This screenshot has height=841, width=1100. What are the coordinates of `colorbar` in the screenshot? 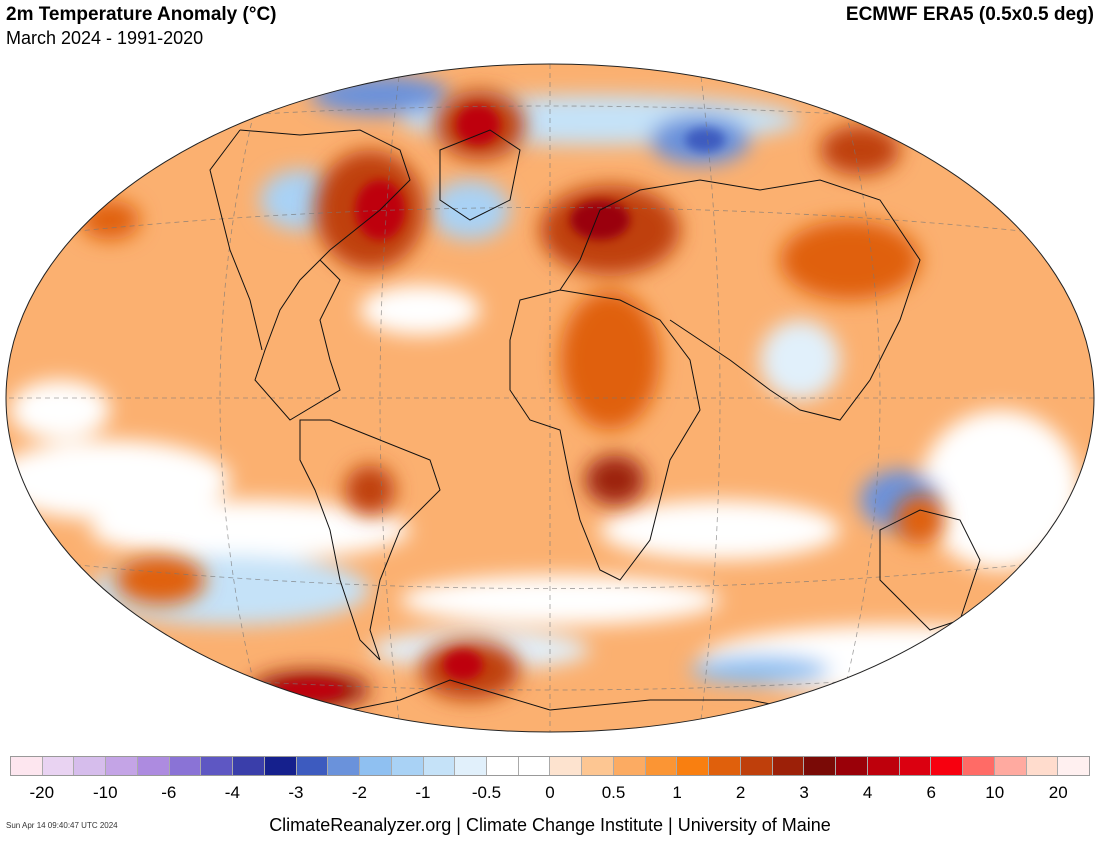 It's located at (550, 766).